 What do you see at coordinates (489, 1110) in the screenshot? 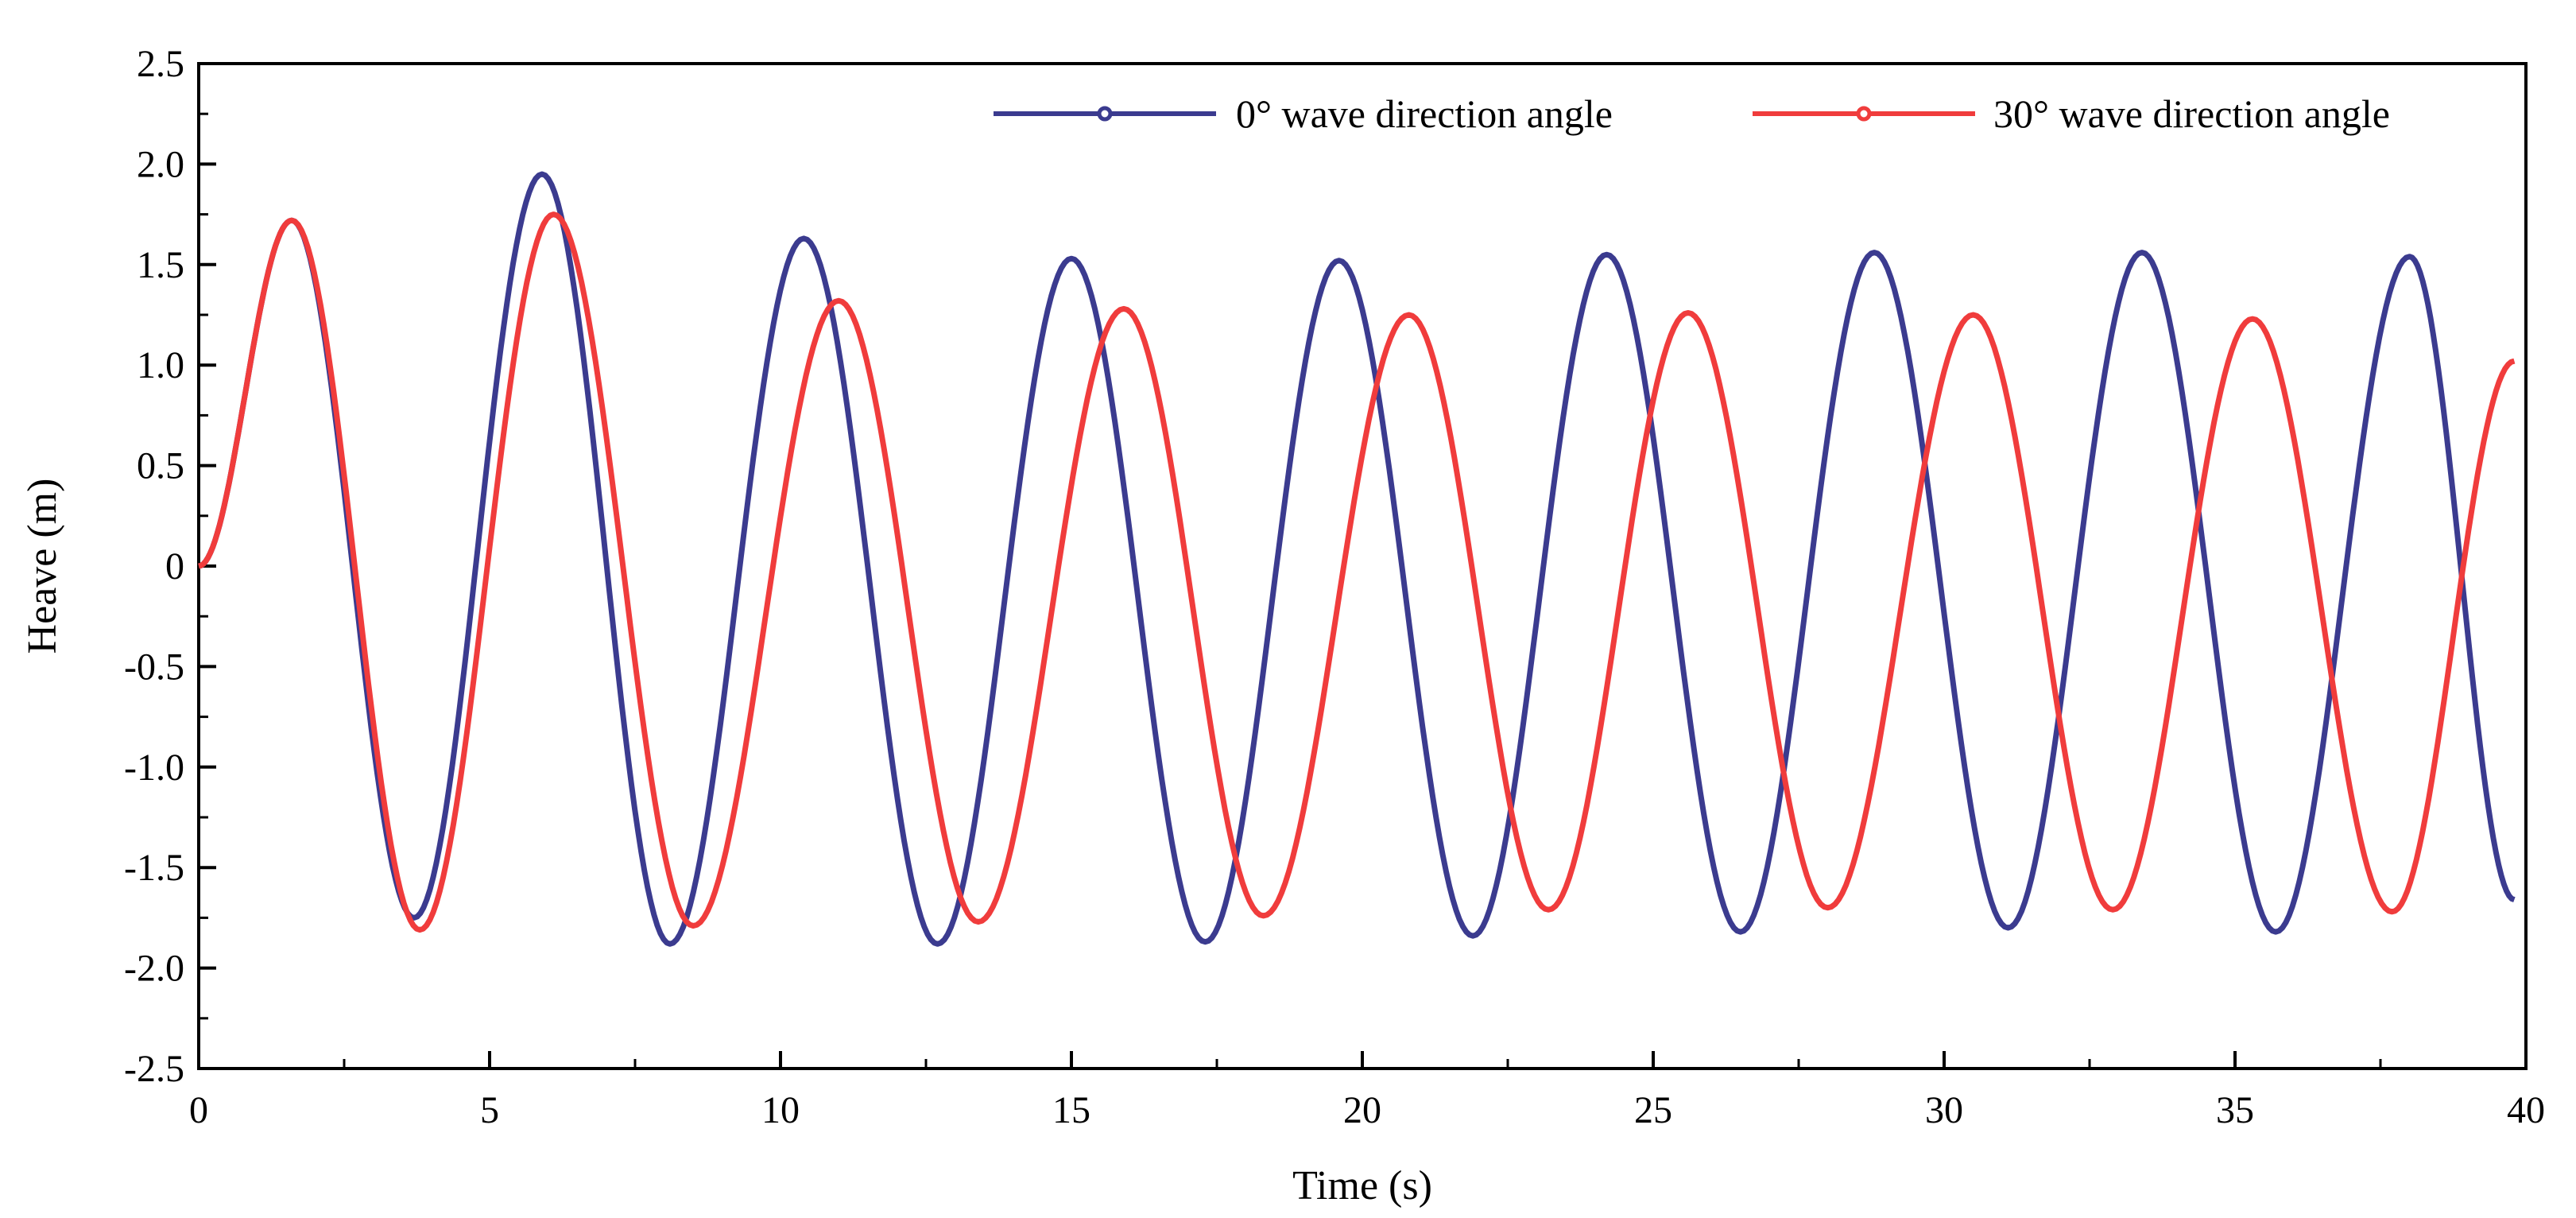
I see `x-tick-label: 5` at bounding box center [489, 1110].